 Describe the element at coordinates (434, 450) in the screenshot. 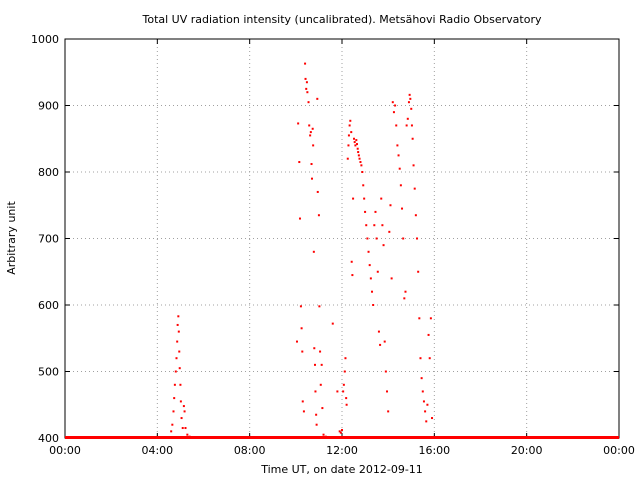

I see `x-tick-label: 16:00` at that location.